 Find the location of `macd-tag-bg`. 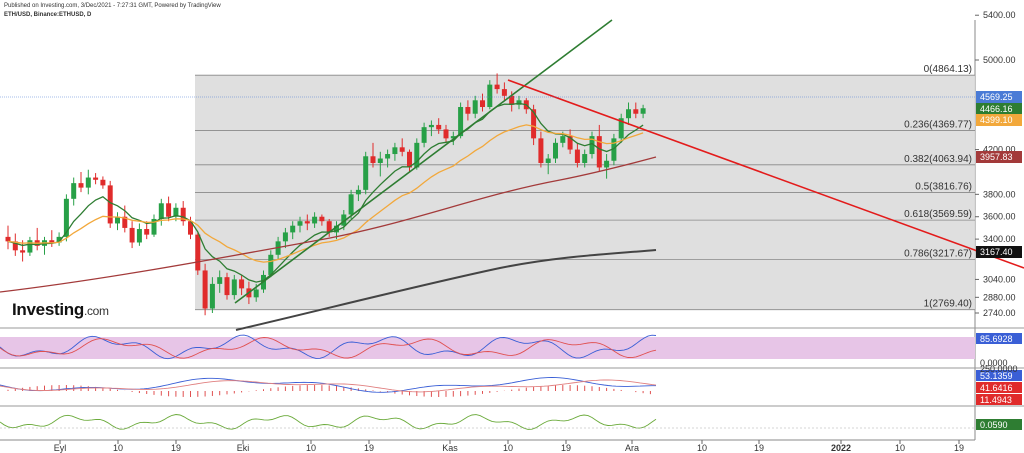

macd-tag-bg is located at coordinates (999, 399).